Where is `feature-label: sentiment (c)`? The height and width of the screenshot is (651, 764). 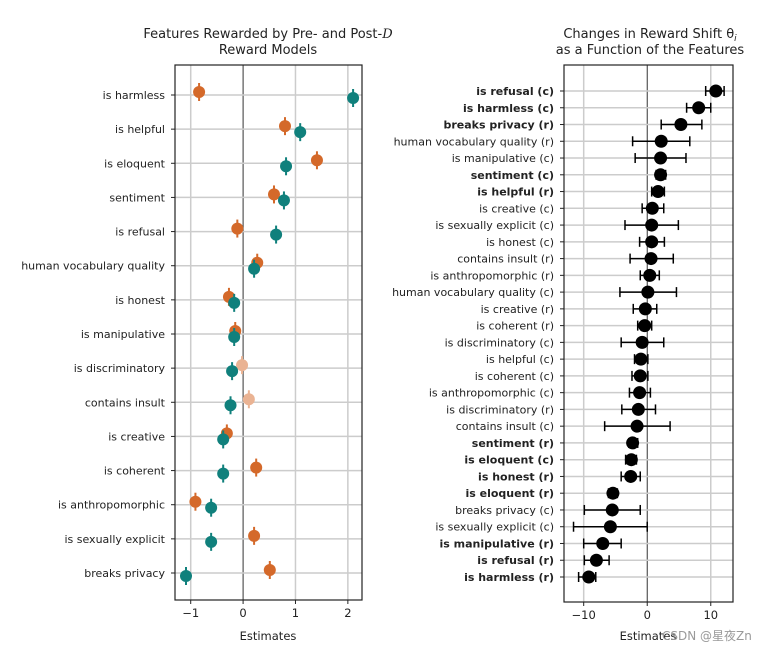 feature-label: sentiment (c) is located at coordinates (512, 175).